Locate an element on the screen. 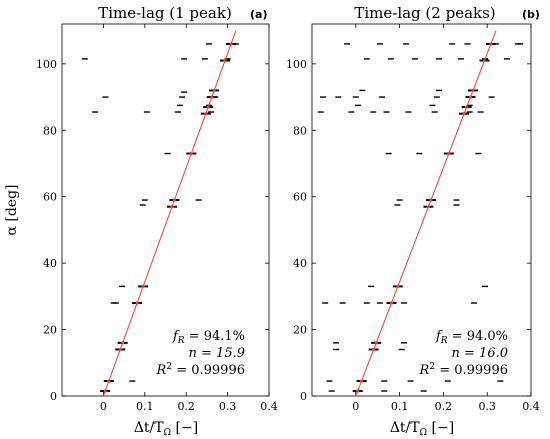 This screenshot has width=550, height=439. x-axis-label-a: Δt/TΩ [−] is located at coordinates (166, 429).